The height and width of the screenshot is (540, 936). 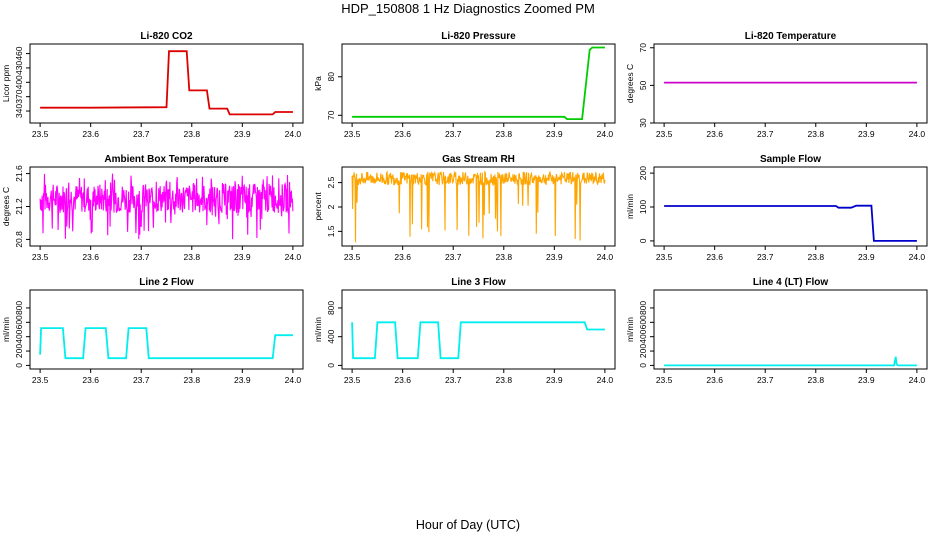 I want to click on y-tick-label: 100, so click(x=643, y=207).